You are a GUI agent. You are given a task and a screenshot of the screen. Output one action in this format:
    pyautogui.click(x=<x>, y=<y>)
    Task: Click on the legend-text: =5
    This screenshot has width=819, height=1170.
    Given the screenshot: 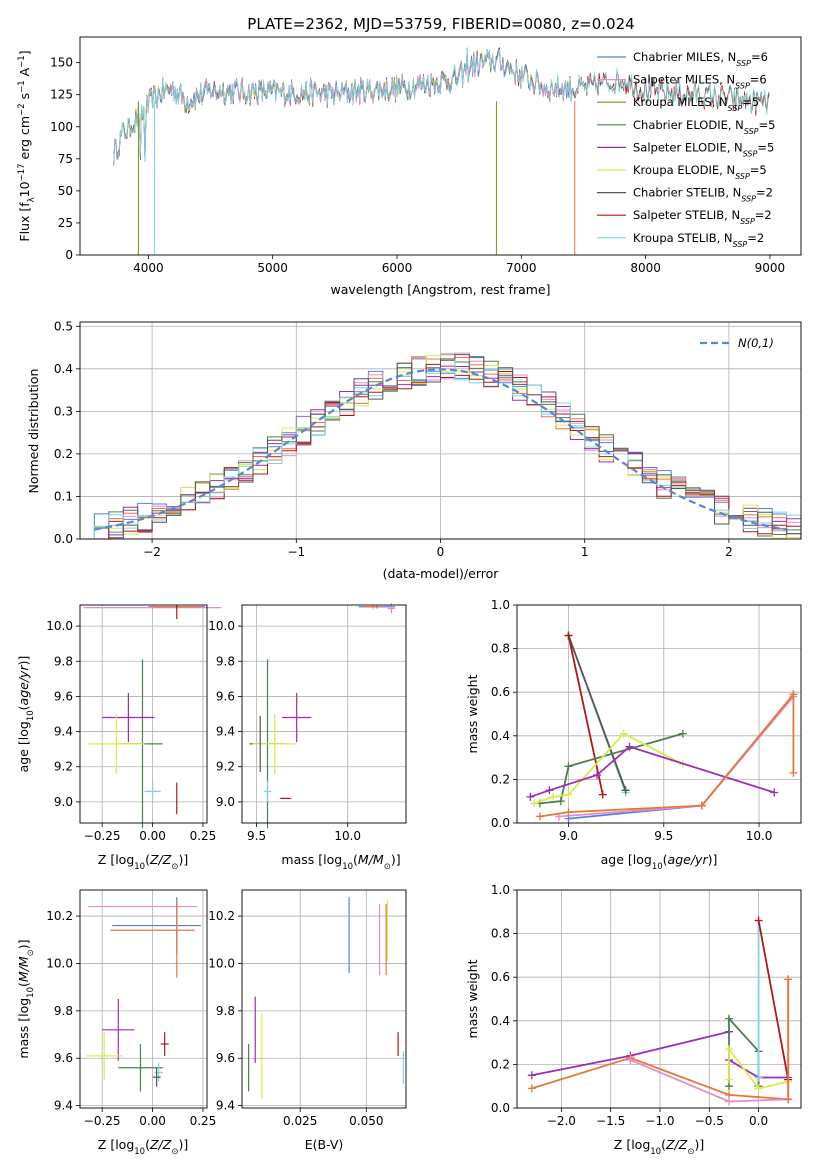 What is the action you would take?
    pyautogui.click(x=758, y=170)
    